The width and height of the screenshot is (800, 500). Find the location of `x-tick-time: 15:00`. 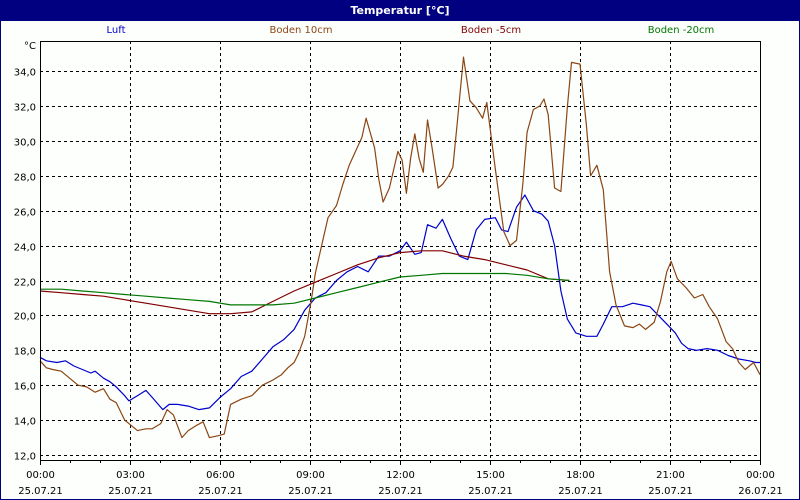

x-tick-time: 15:00 is located at coordinates (490, 475).